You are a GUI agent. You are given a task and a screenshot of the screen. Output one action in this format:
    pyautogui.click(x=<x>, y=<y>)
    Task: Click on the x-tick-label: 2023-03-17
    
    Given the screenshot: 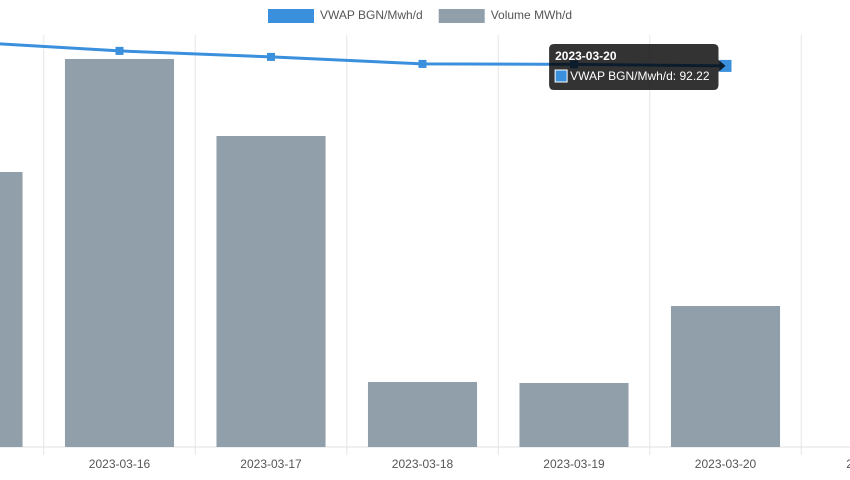 What is the action you would take?
    pyautogui.click(x=271, y=464)
    